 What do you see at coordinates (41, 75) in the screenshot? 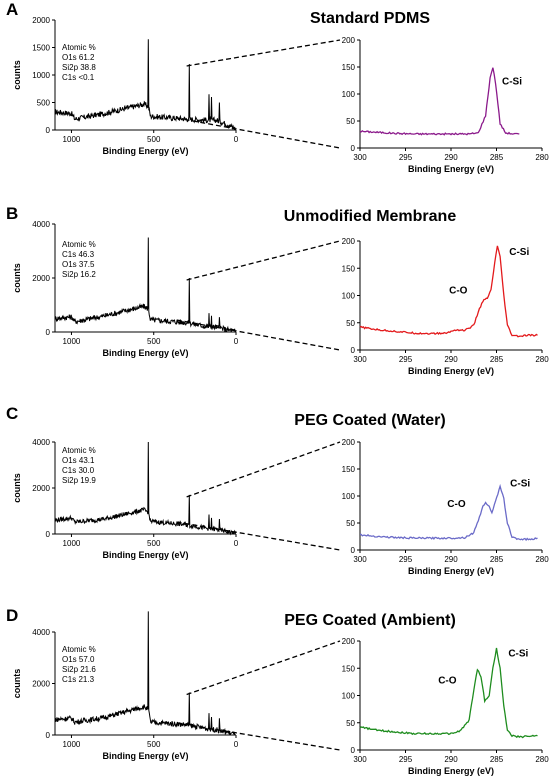
I see `survey-y-tick-label: 1000` at bounding box center [41, 75].